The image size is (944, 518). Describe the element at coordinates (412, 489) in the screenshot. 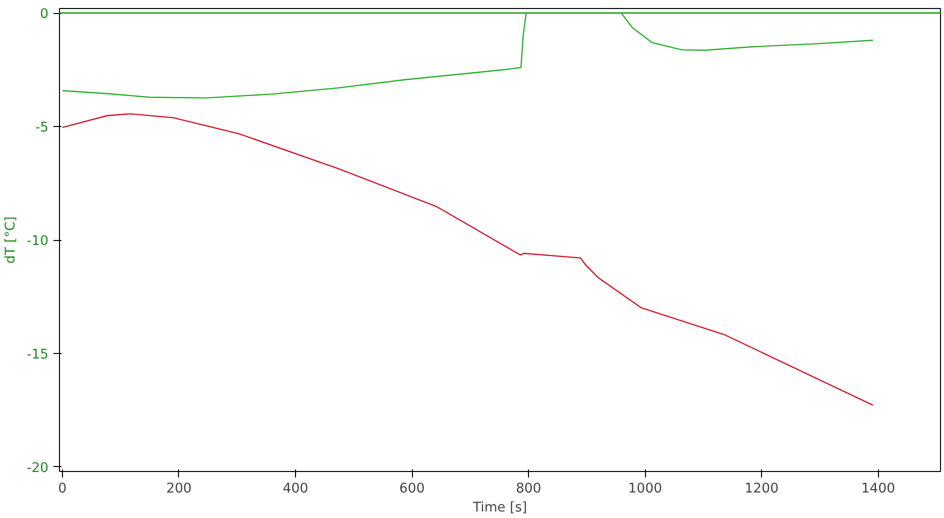

I see `x-tick-label: 600` at that location.